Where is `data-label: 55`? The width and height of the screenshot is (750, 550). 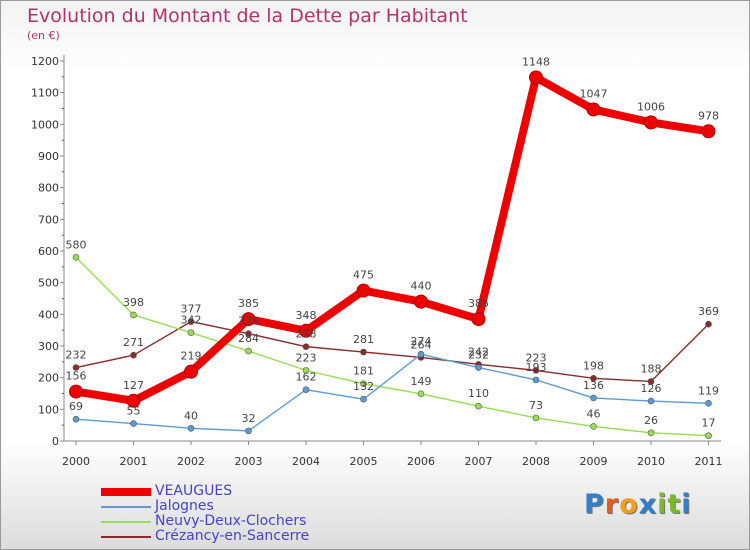 data-label: 55 is located at coordinates (134, 411).